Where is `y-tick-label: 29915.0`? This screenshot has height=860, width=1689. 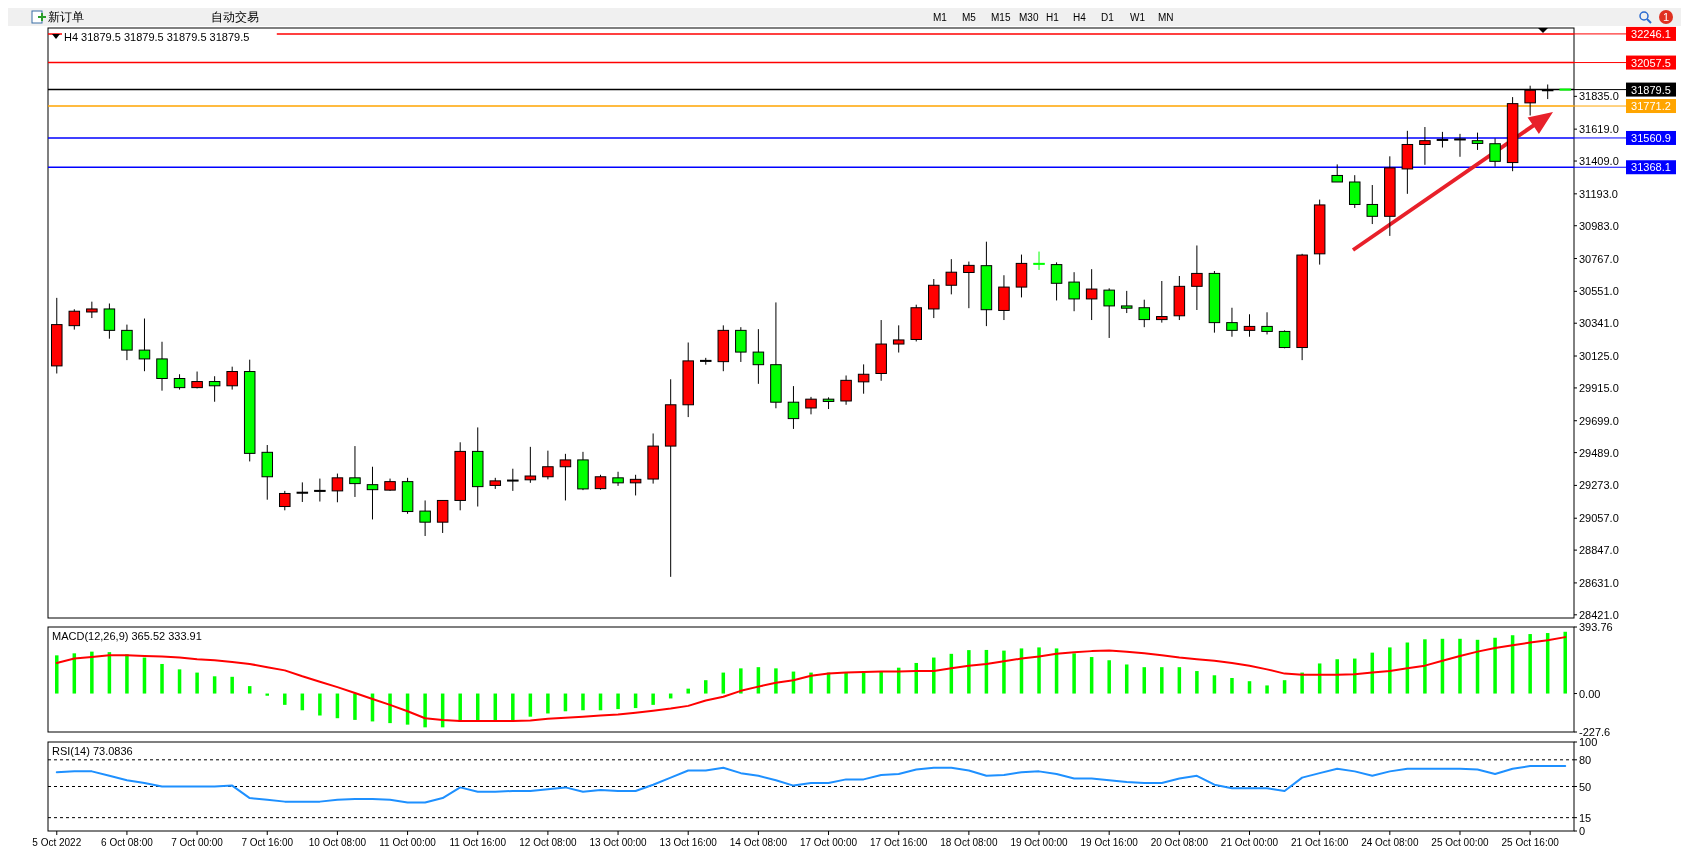 y-tick-label: 29915.0 is located at coordinates (1599, 387).